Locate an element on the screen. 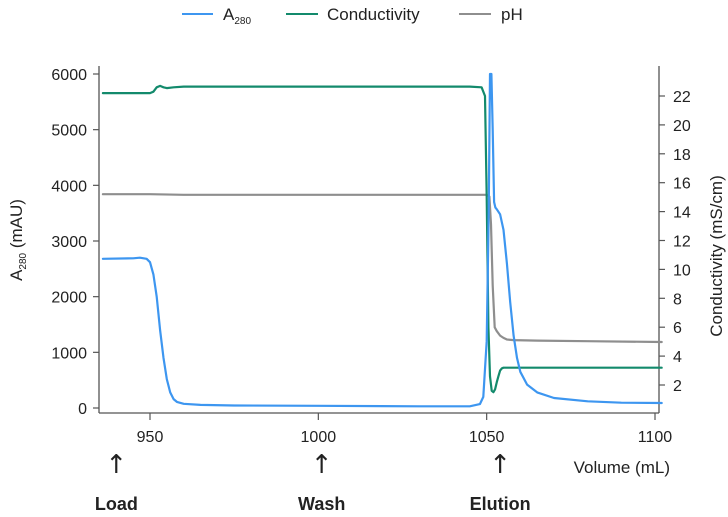 This screenshot has width=728, height=517. phase-label-load: Load is located at coordinates (116, 504).